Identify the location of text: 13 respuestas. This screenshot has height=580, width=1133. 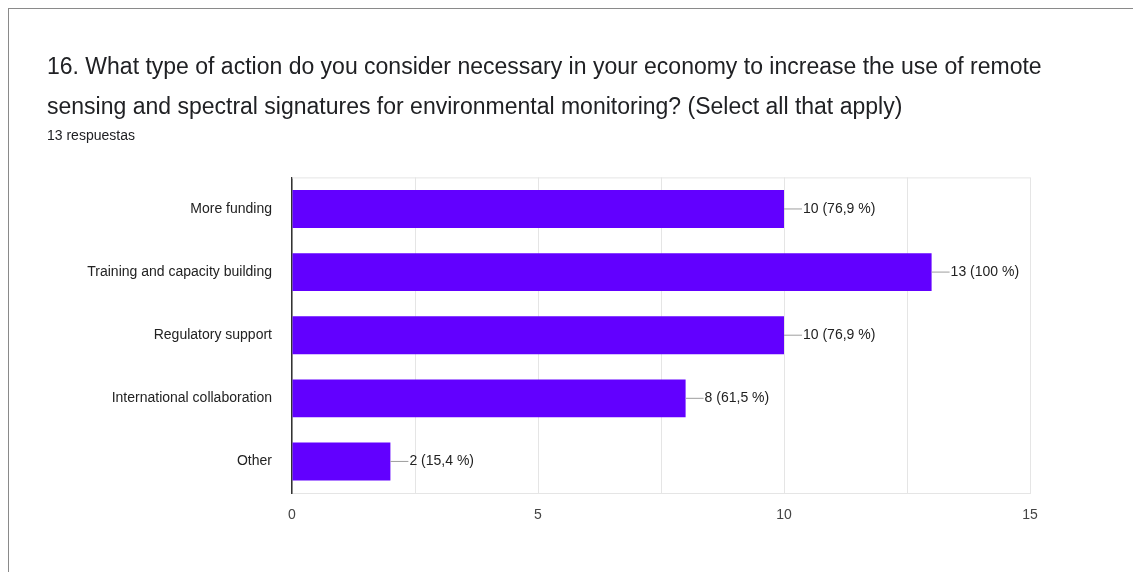
(91, 135).